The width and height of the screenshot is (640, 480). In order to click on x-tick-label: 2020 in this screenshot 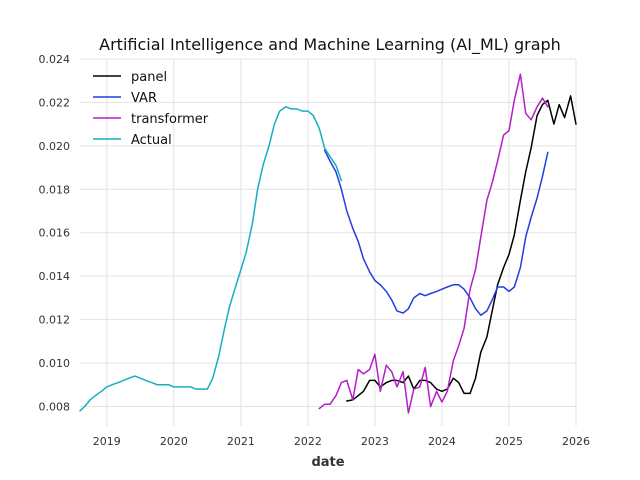, I will do `click(174, 441)`.